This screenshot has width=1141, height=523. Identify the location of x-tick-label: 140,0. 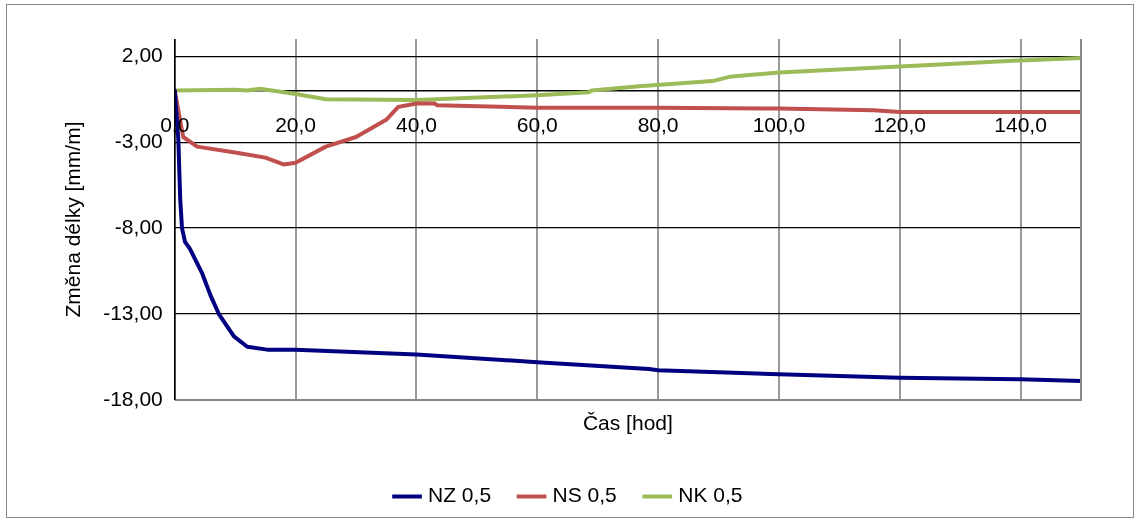
(1020, 124).